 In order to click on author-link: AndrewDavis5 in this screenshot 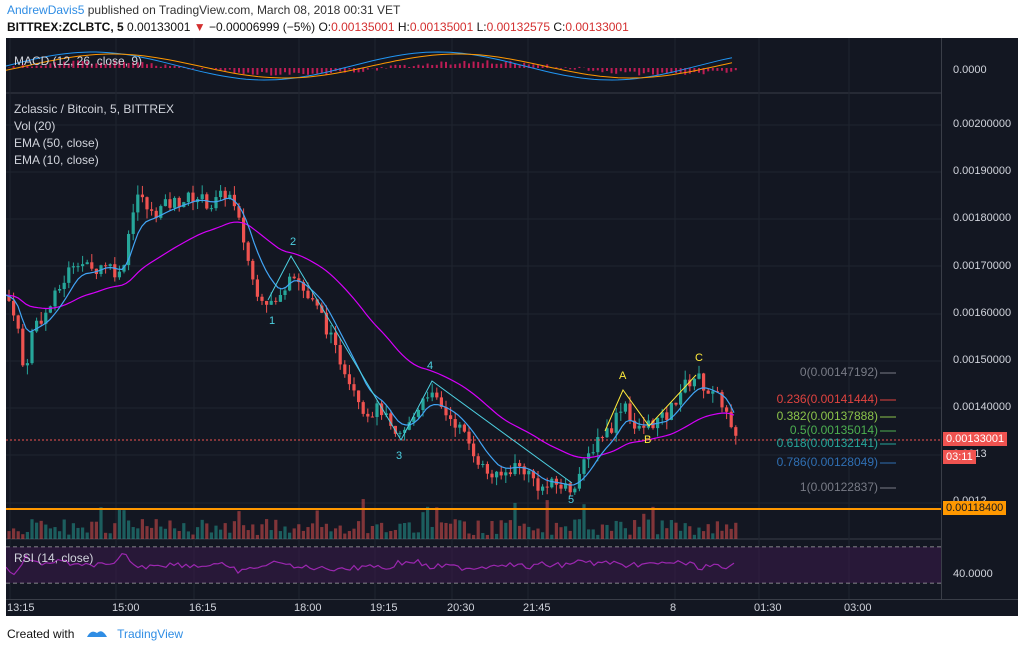, I will do `click(46, 10)`.